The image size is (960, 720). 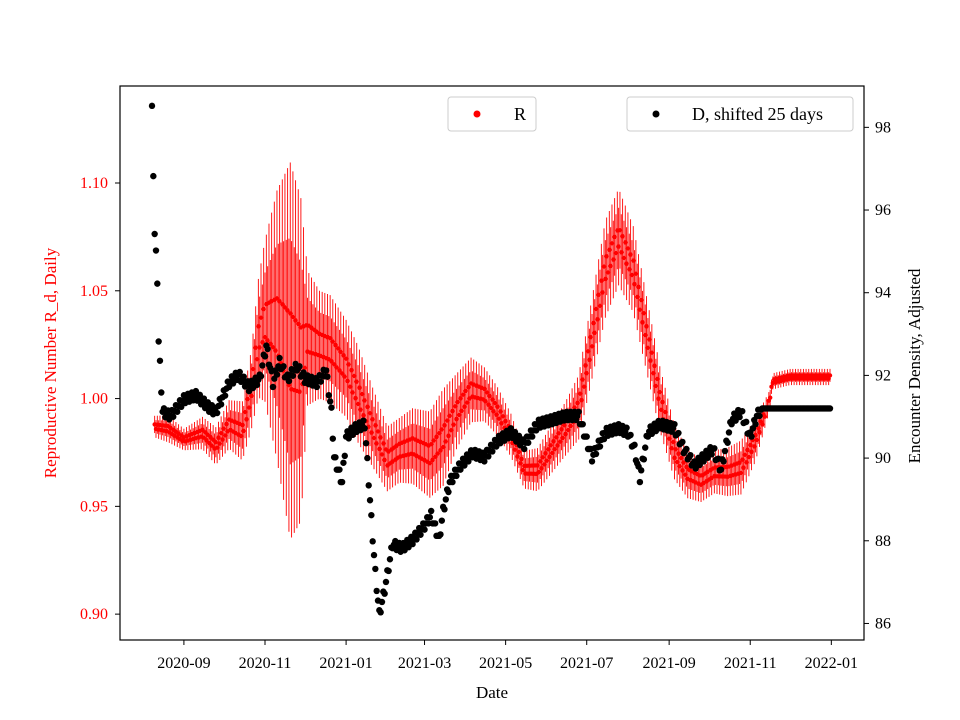 I want to click on x-tick-label: 2021-07, so click(x=586, y=663).